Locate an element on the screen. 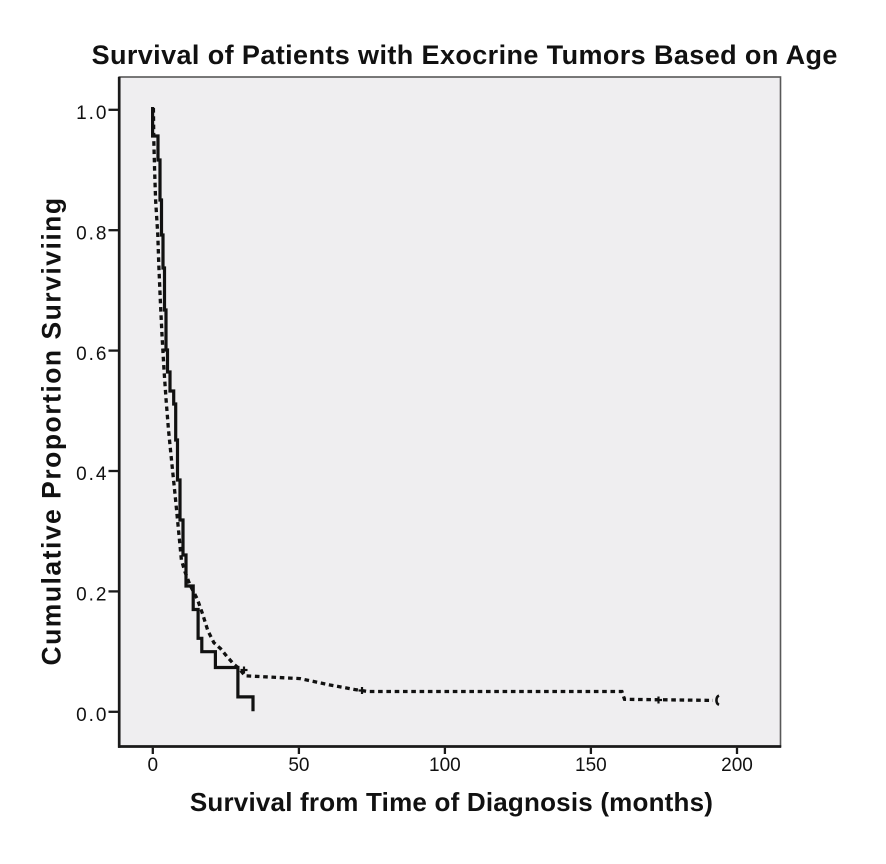 Image resolution: width=886 pixels, height=864 pixels. svg-text: 0.2 is located at coordinates (92, 595).